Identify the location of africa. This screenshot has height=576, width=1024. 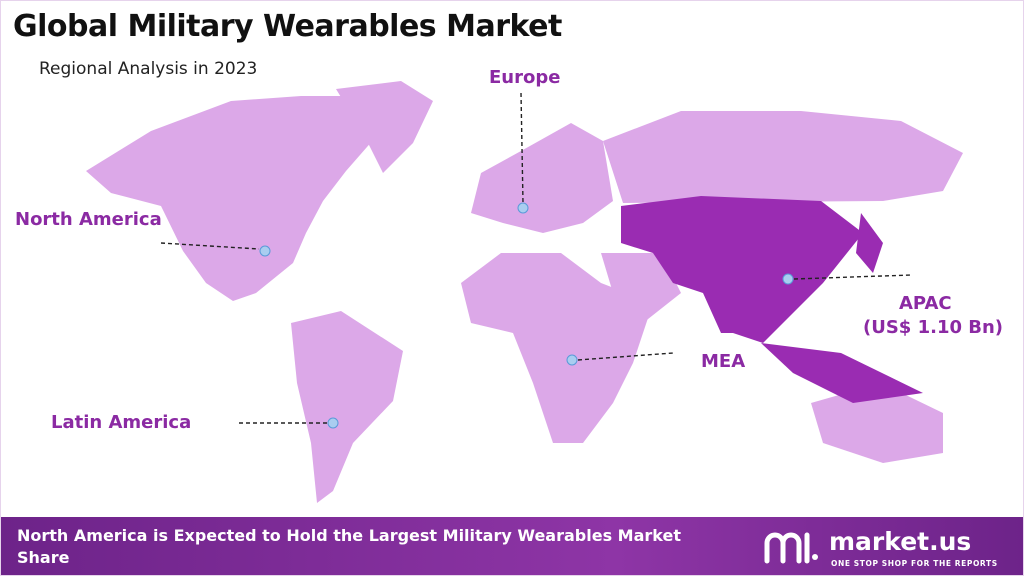
(557, 348).